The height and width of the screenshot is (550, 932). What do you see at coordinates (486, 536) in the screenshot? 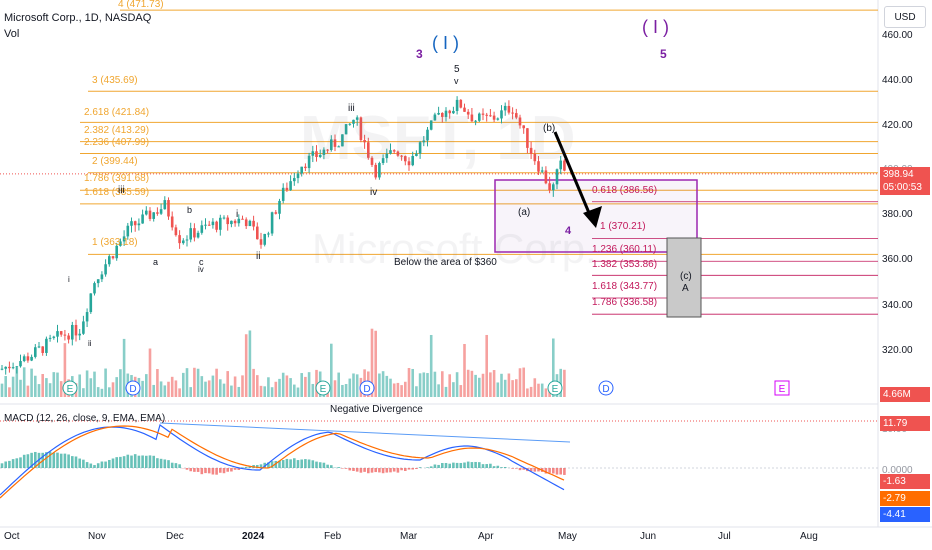
I see `time-label: Apr` at bounding box center [486, 536].